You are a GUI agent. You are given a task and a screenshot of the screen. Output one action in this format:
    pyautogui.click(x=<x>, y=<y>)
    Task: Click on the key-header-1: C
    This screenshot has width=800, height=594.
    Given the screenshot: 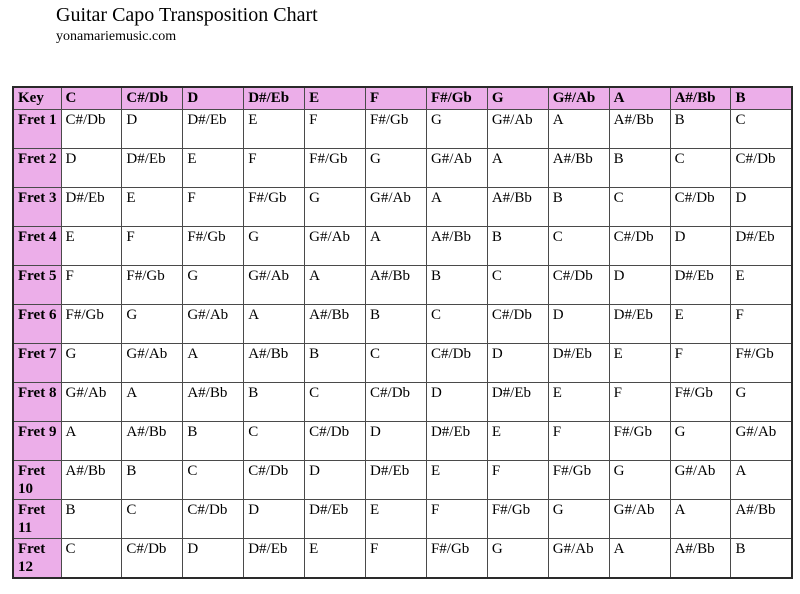 What is the action you would take?
    pyautogui.click(x=91, y=98)
    